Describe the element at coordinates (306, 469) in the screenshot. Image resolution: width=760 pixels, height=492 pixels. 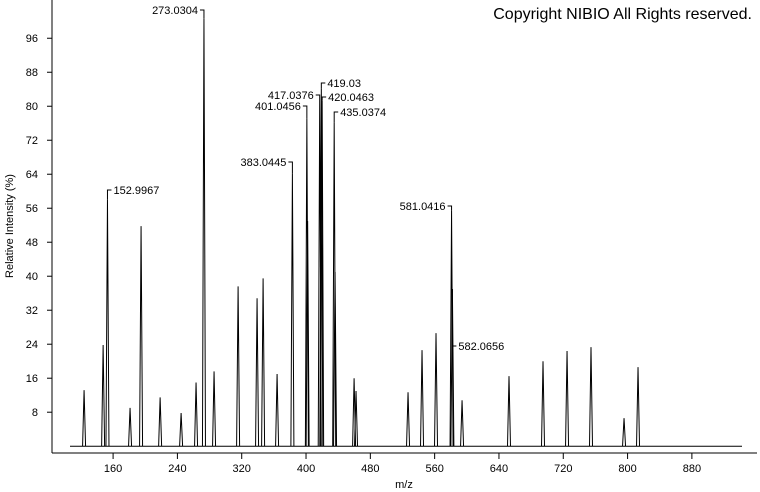
I see `x-tick-label: 400` at that location.